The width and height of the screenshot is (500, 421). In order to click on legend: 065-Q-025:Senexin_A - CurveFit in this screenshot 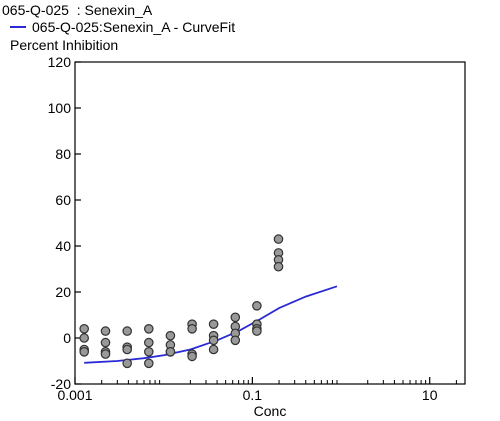, I will do `click(122, 27)`.